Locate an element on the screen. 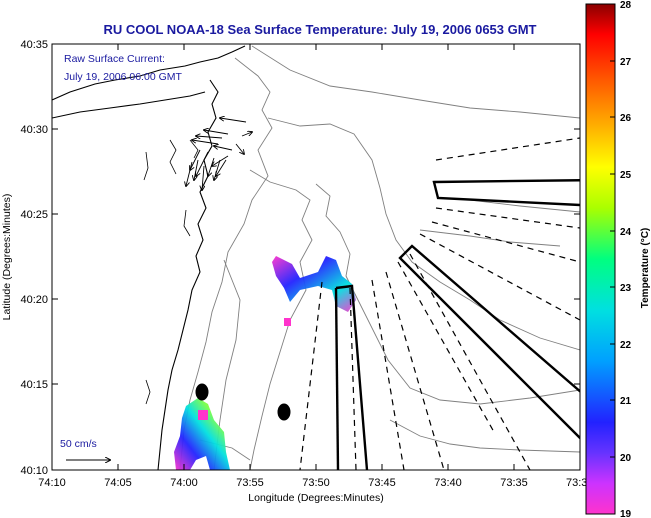 The width and height of the screenshot is (651, 518). scale-label: 50 cm/s is located at coordinates (78, 444).